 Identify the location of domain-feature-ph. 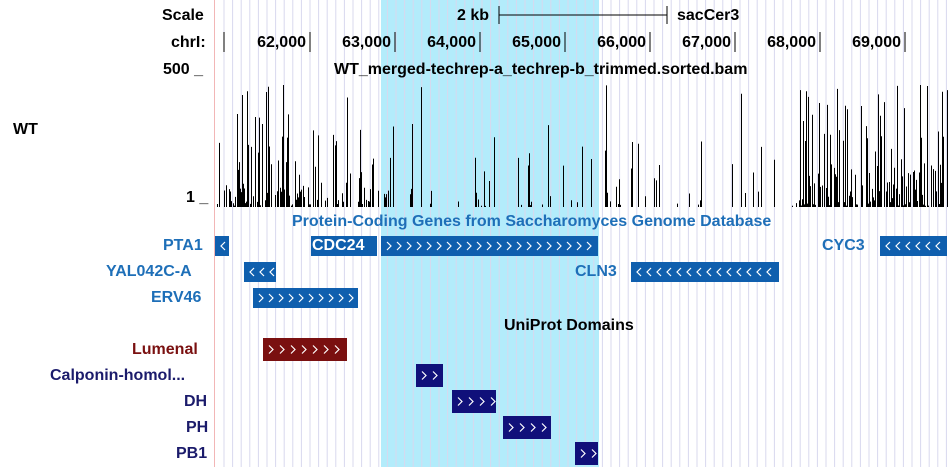
(527, 427).